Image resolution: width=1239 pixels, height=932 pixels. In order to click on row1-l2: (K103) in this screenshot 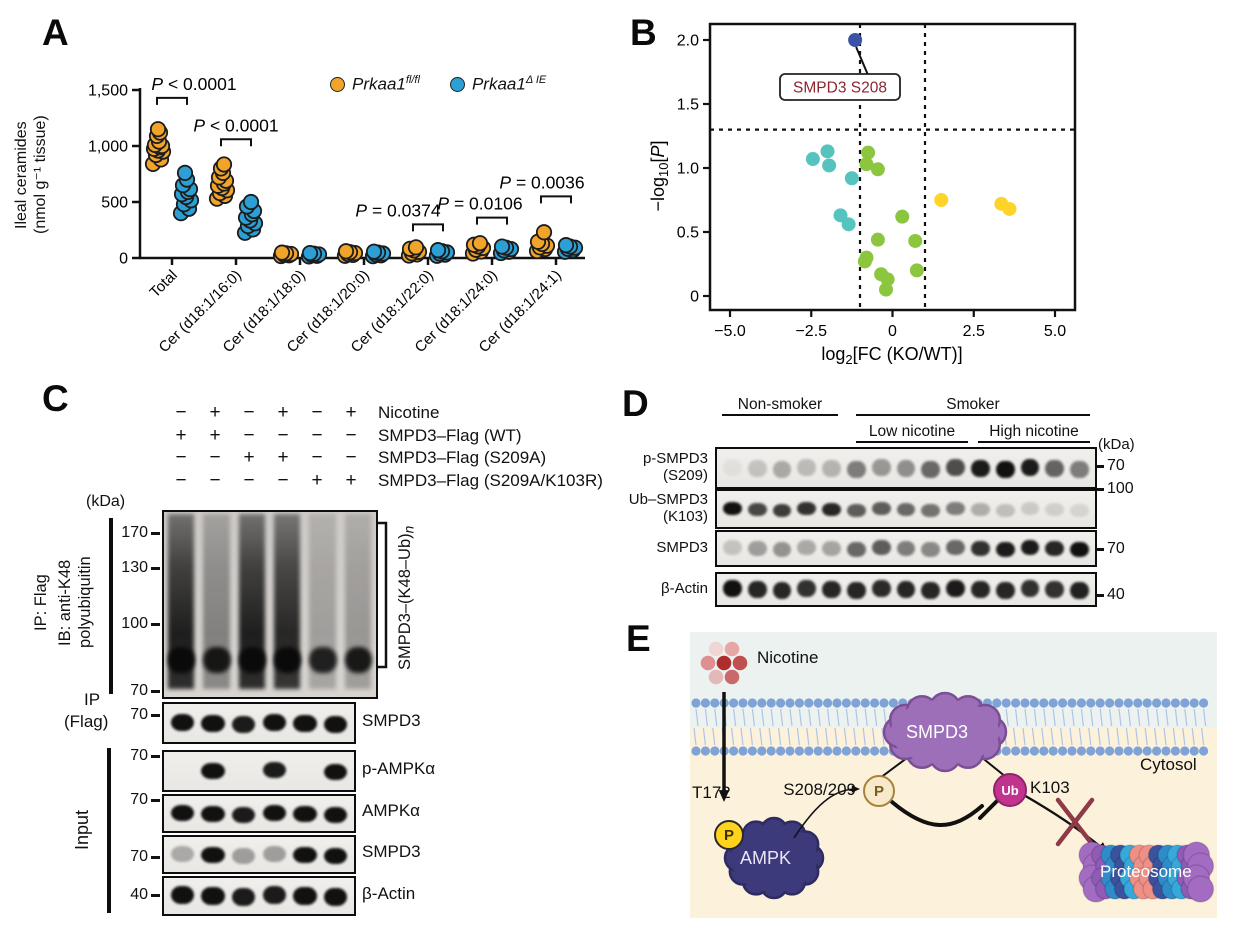, I will do `click(685, 516)`.